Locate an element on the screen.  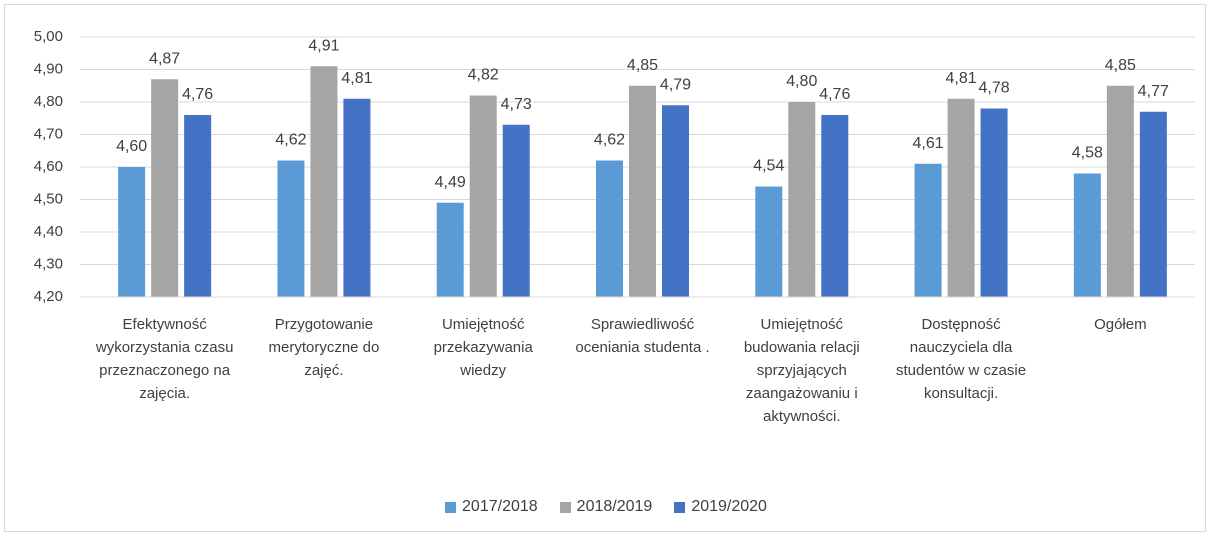
value-label: 4,77 is located at coordinates (1153, 91).